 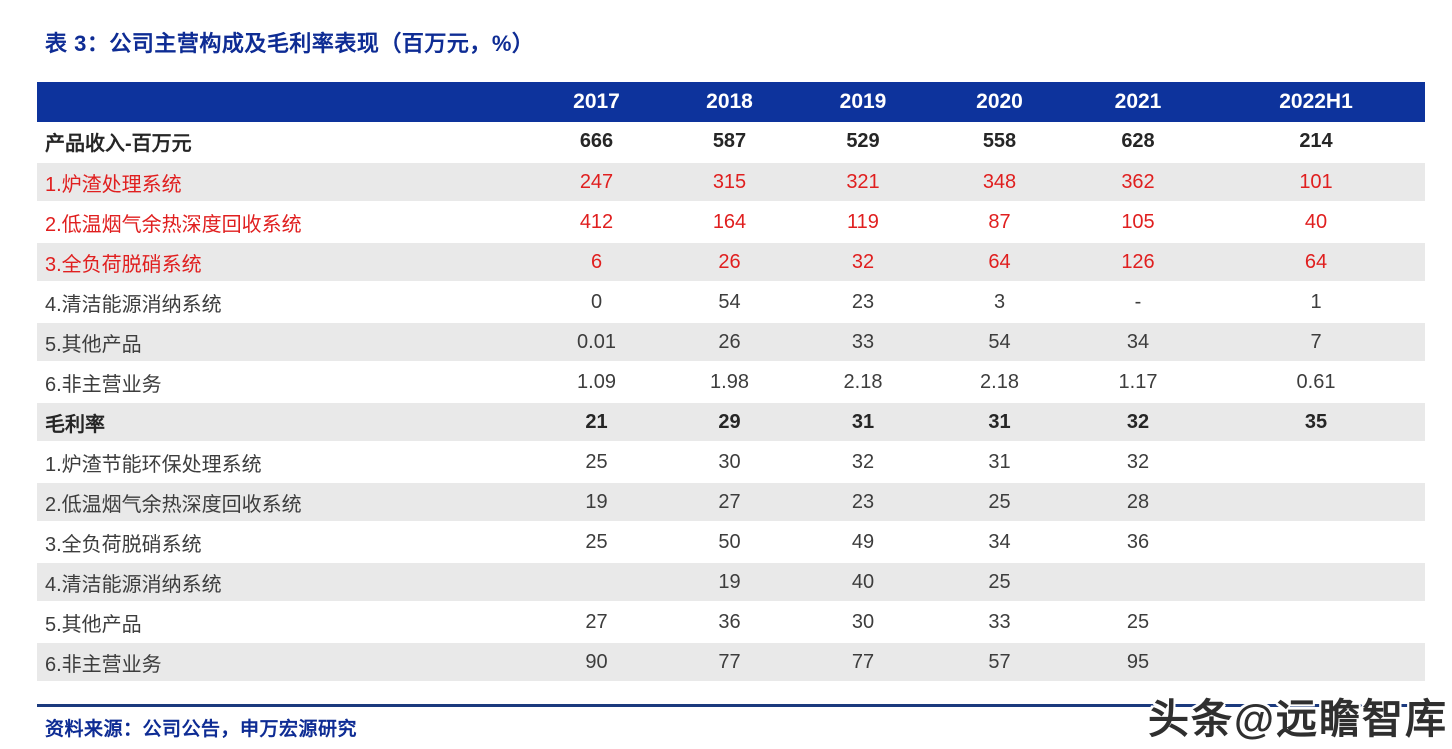 What do you see at coordinates (731, 102) in the screenshot?
I see `header-row: 2017 2018 2019 2020 2021 2022H1` at bounding box center [731, 102].